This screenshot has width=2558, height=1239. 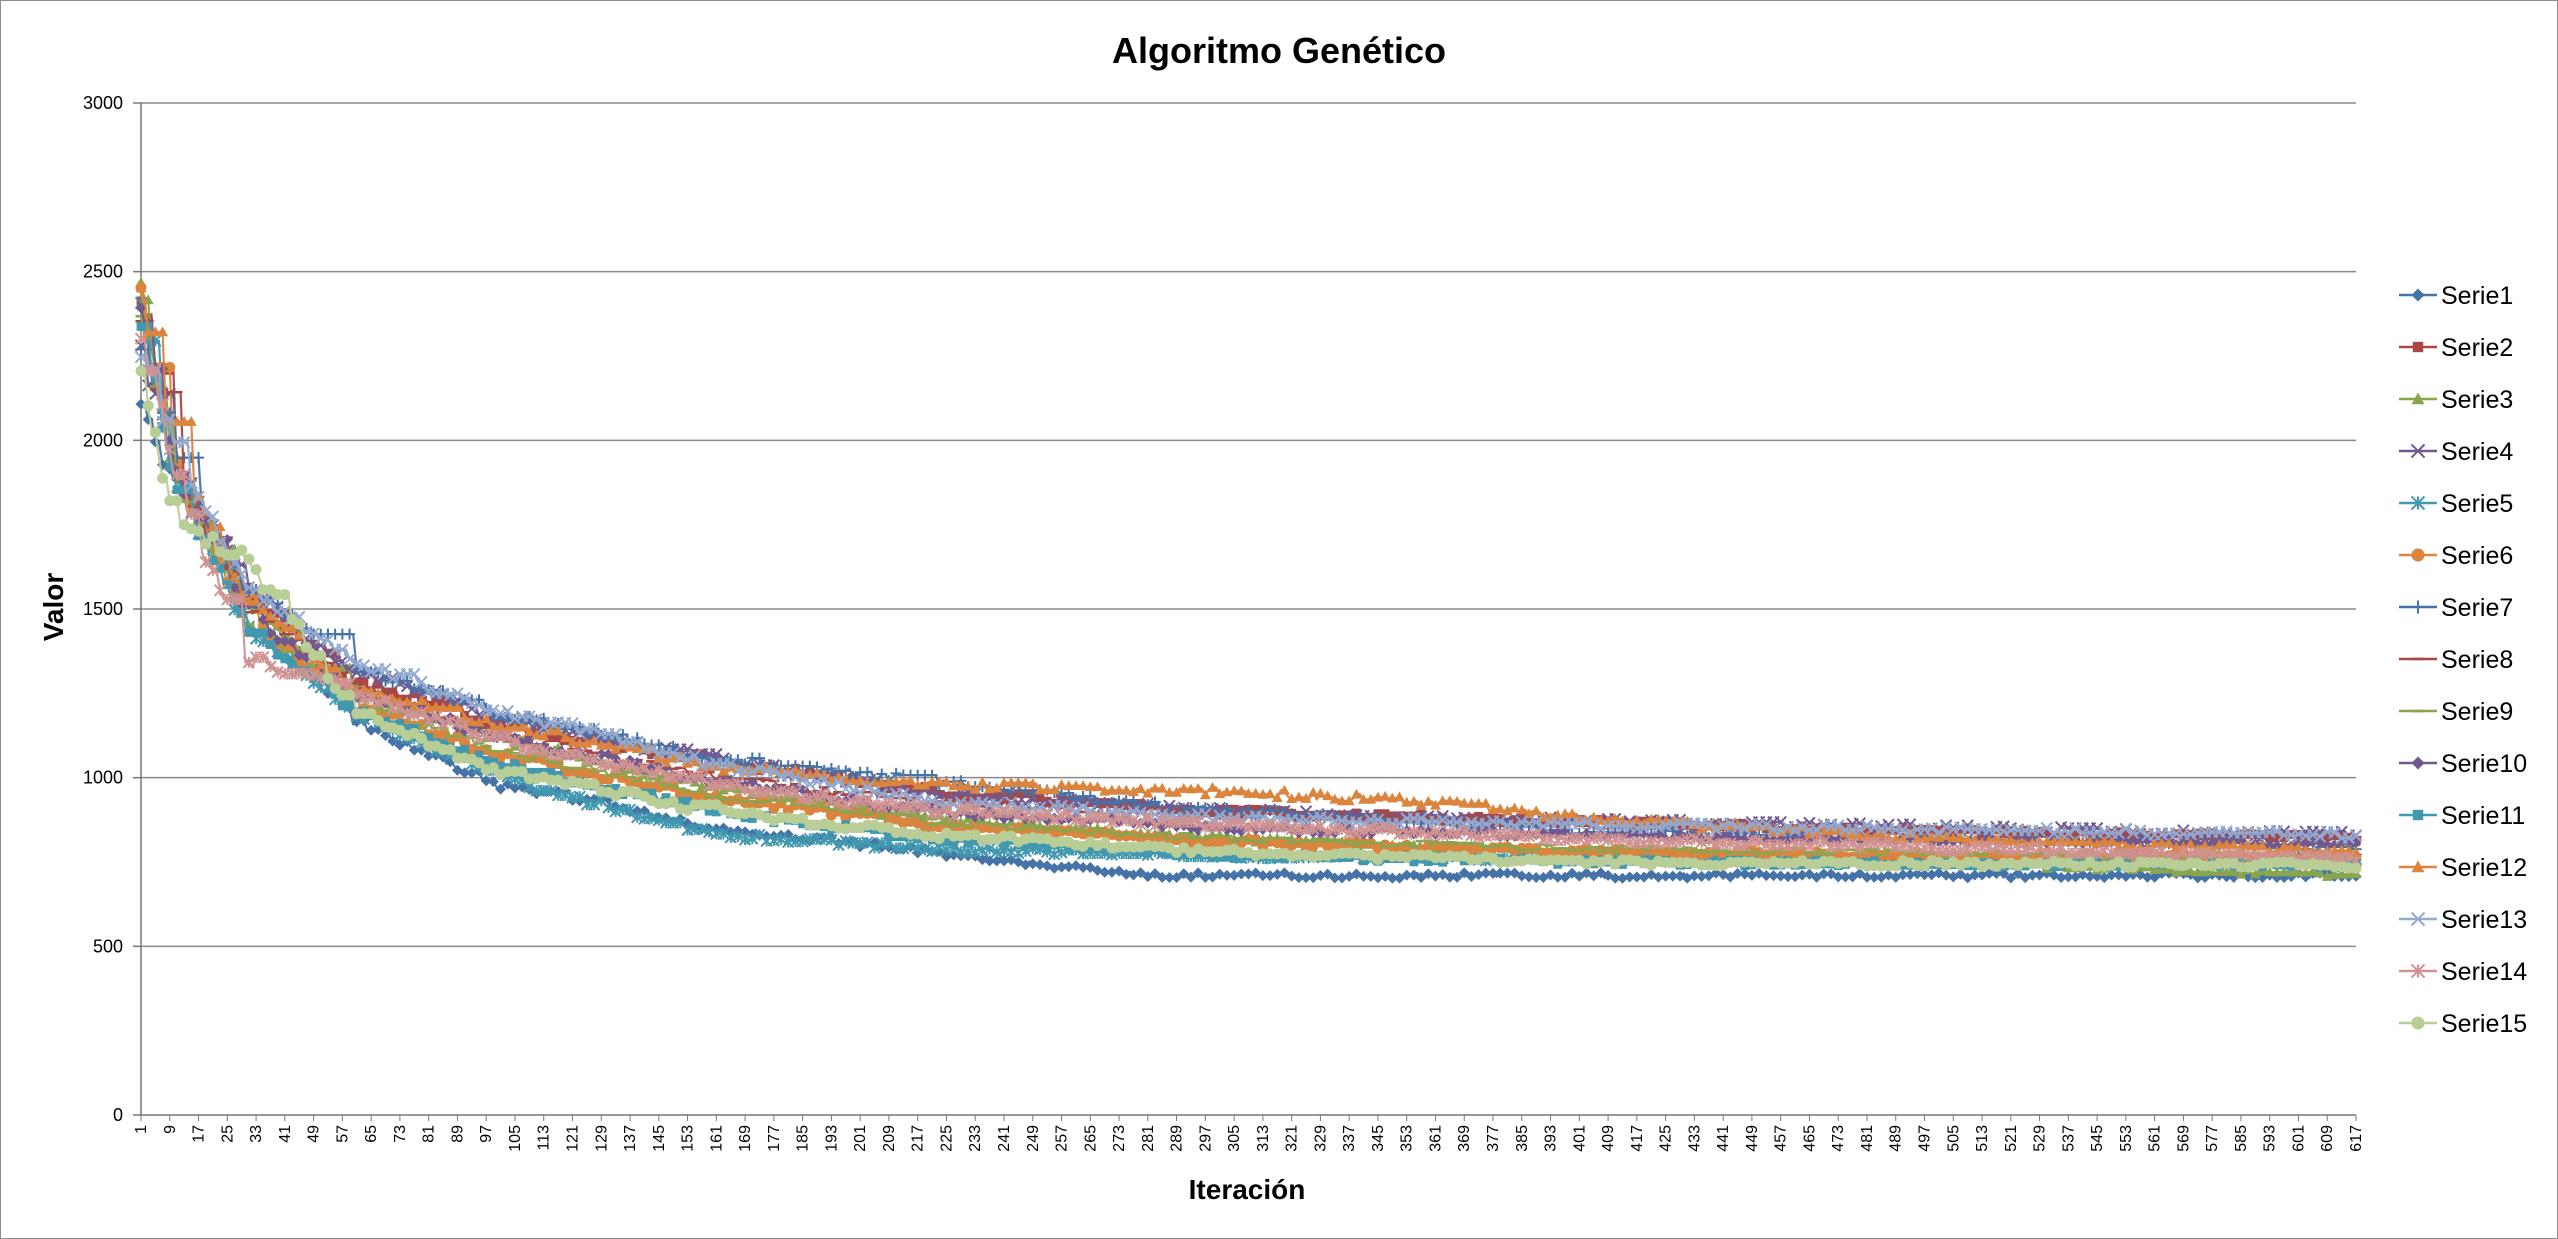 I want to click on y-tick-label: 2000, so click(x=103, y=440).